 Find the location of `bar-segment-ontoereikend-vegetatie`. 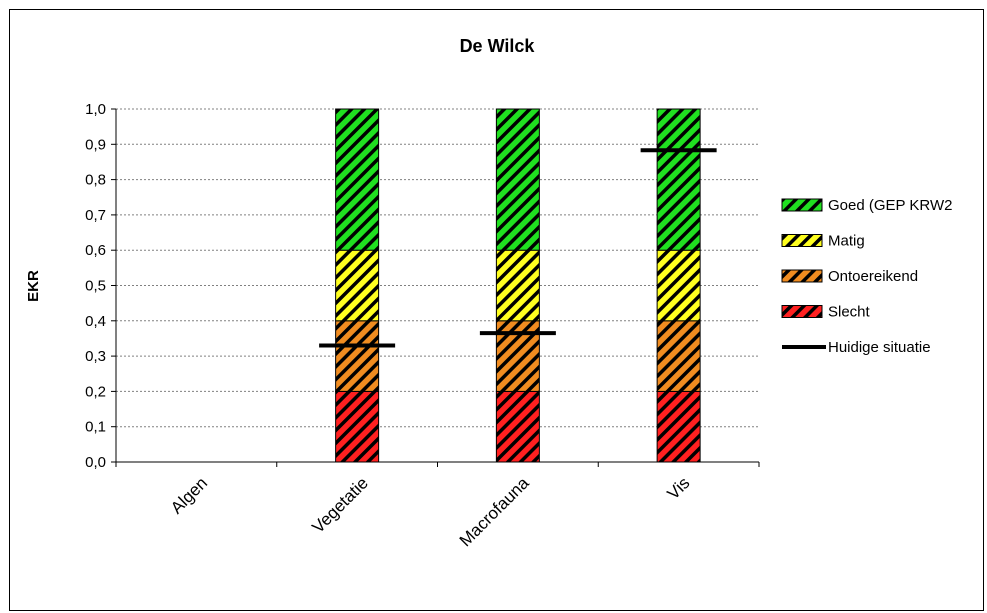

bar-segment-ontoereikend-vegetatie is located at coordinates (357, 356).